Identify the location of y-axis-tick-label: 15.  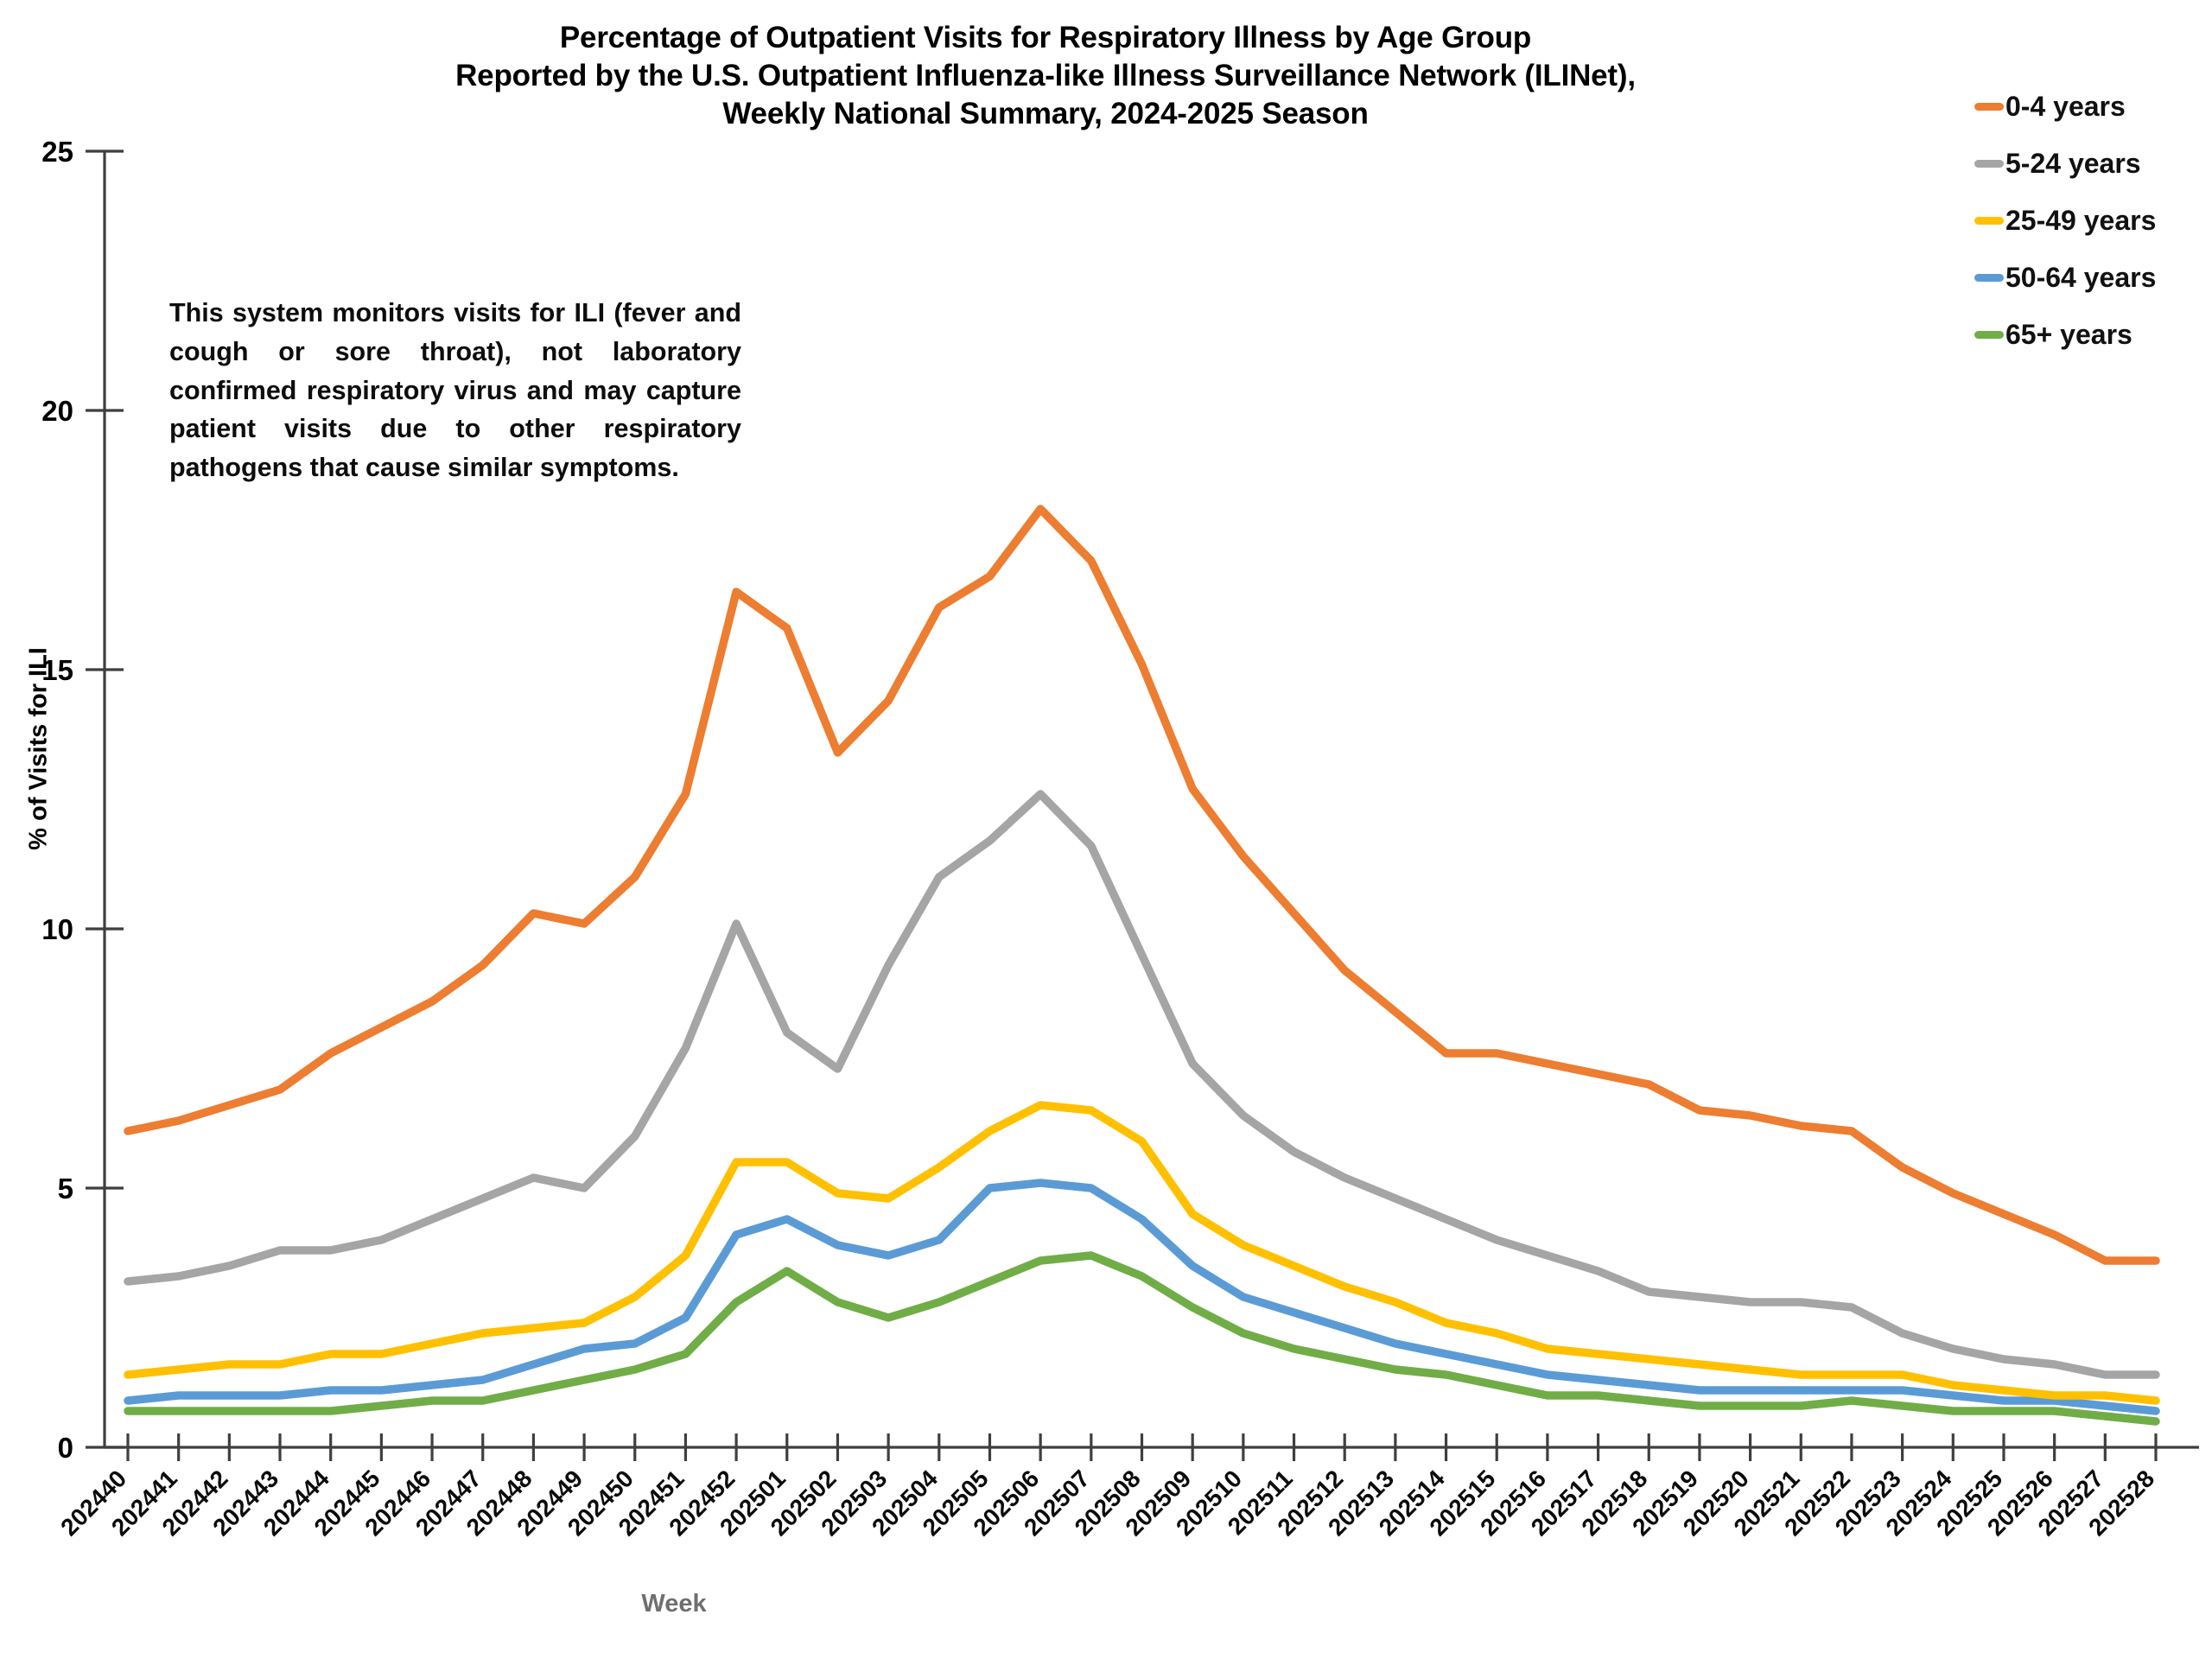
(57, 670).